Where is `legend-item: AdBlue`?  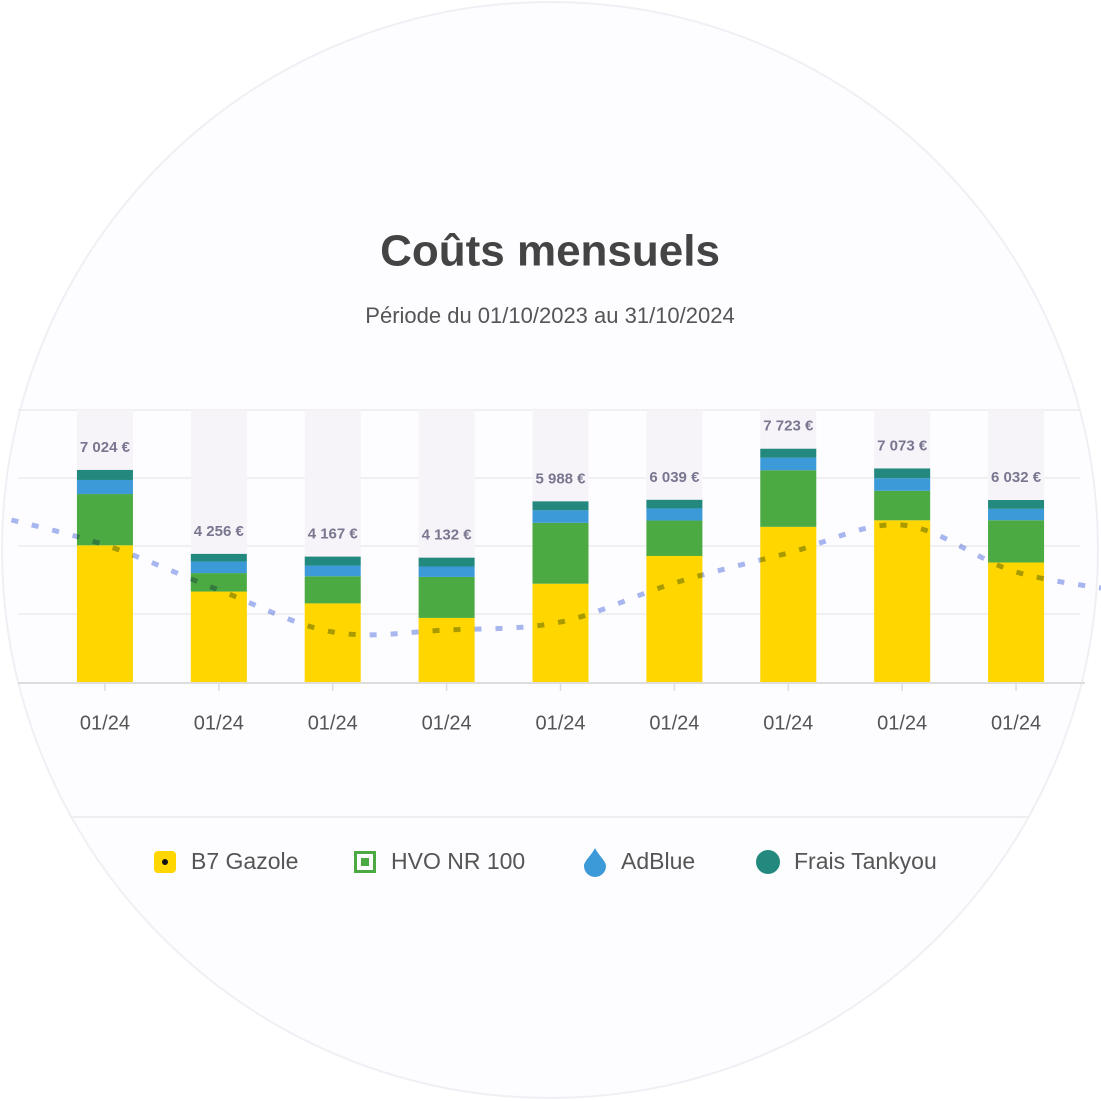
legend-item: AdBlue is located at coordinates (639, 862).